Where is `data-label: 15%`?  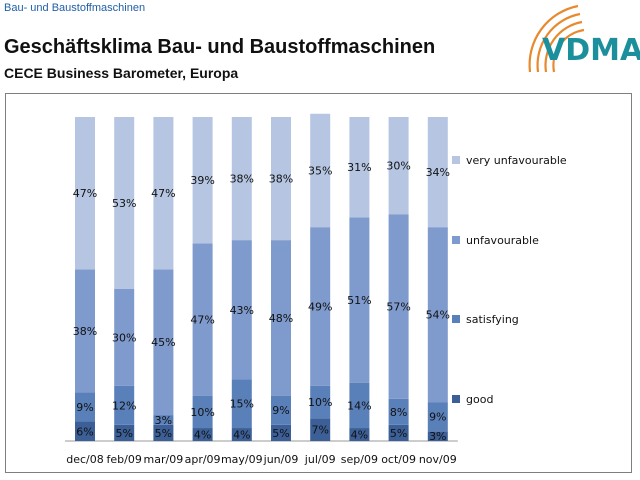 data-label: 15% is located at coordinates (242, 404).